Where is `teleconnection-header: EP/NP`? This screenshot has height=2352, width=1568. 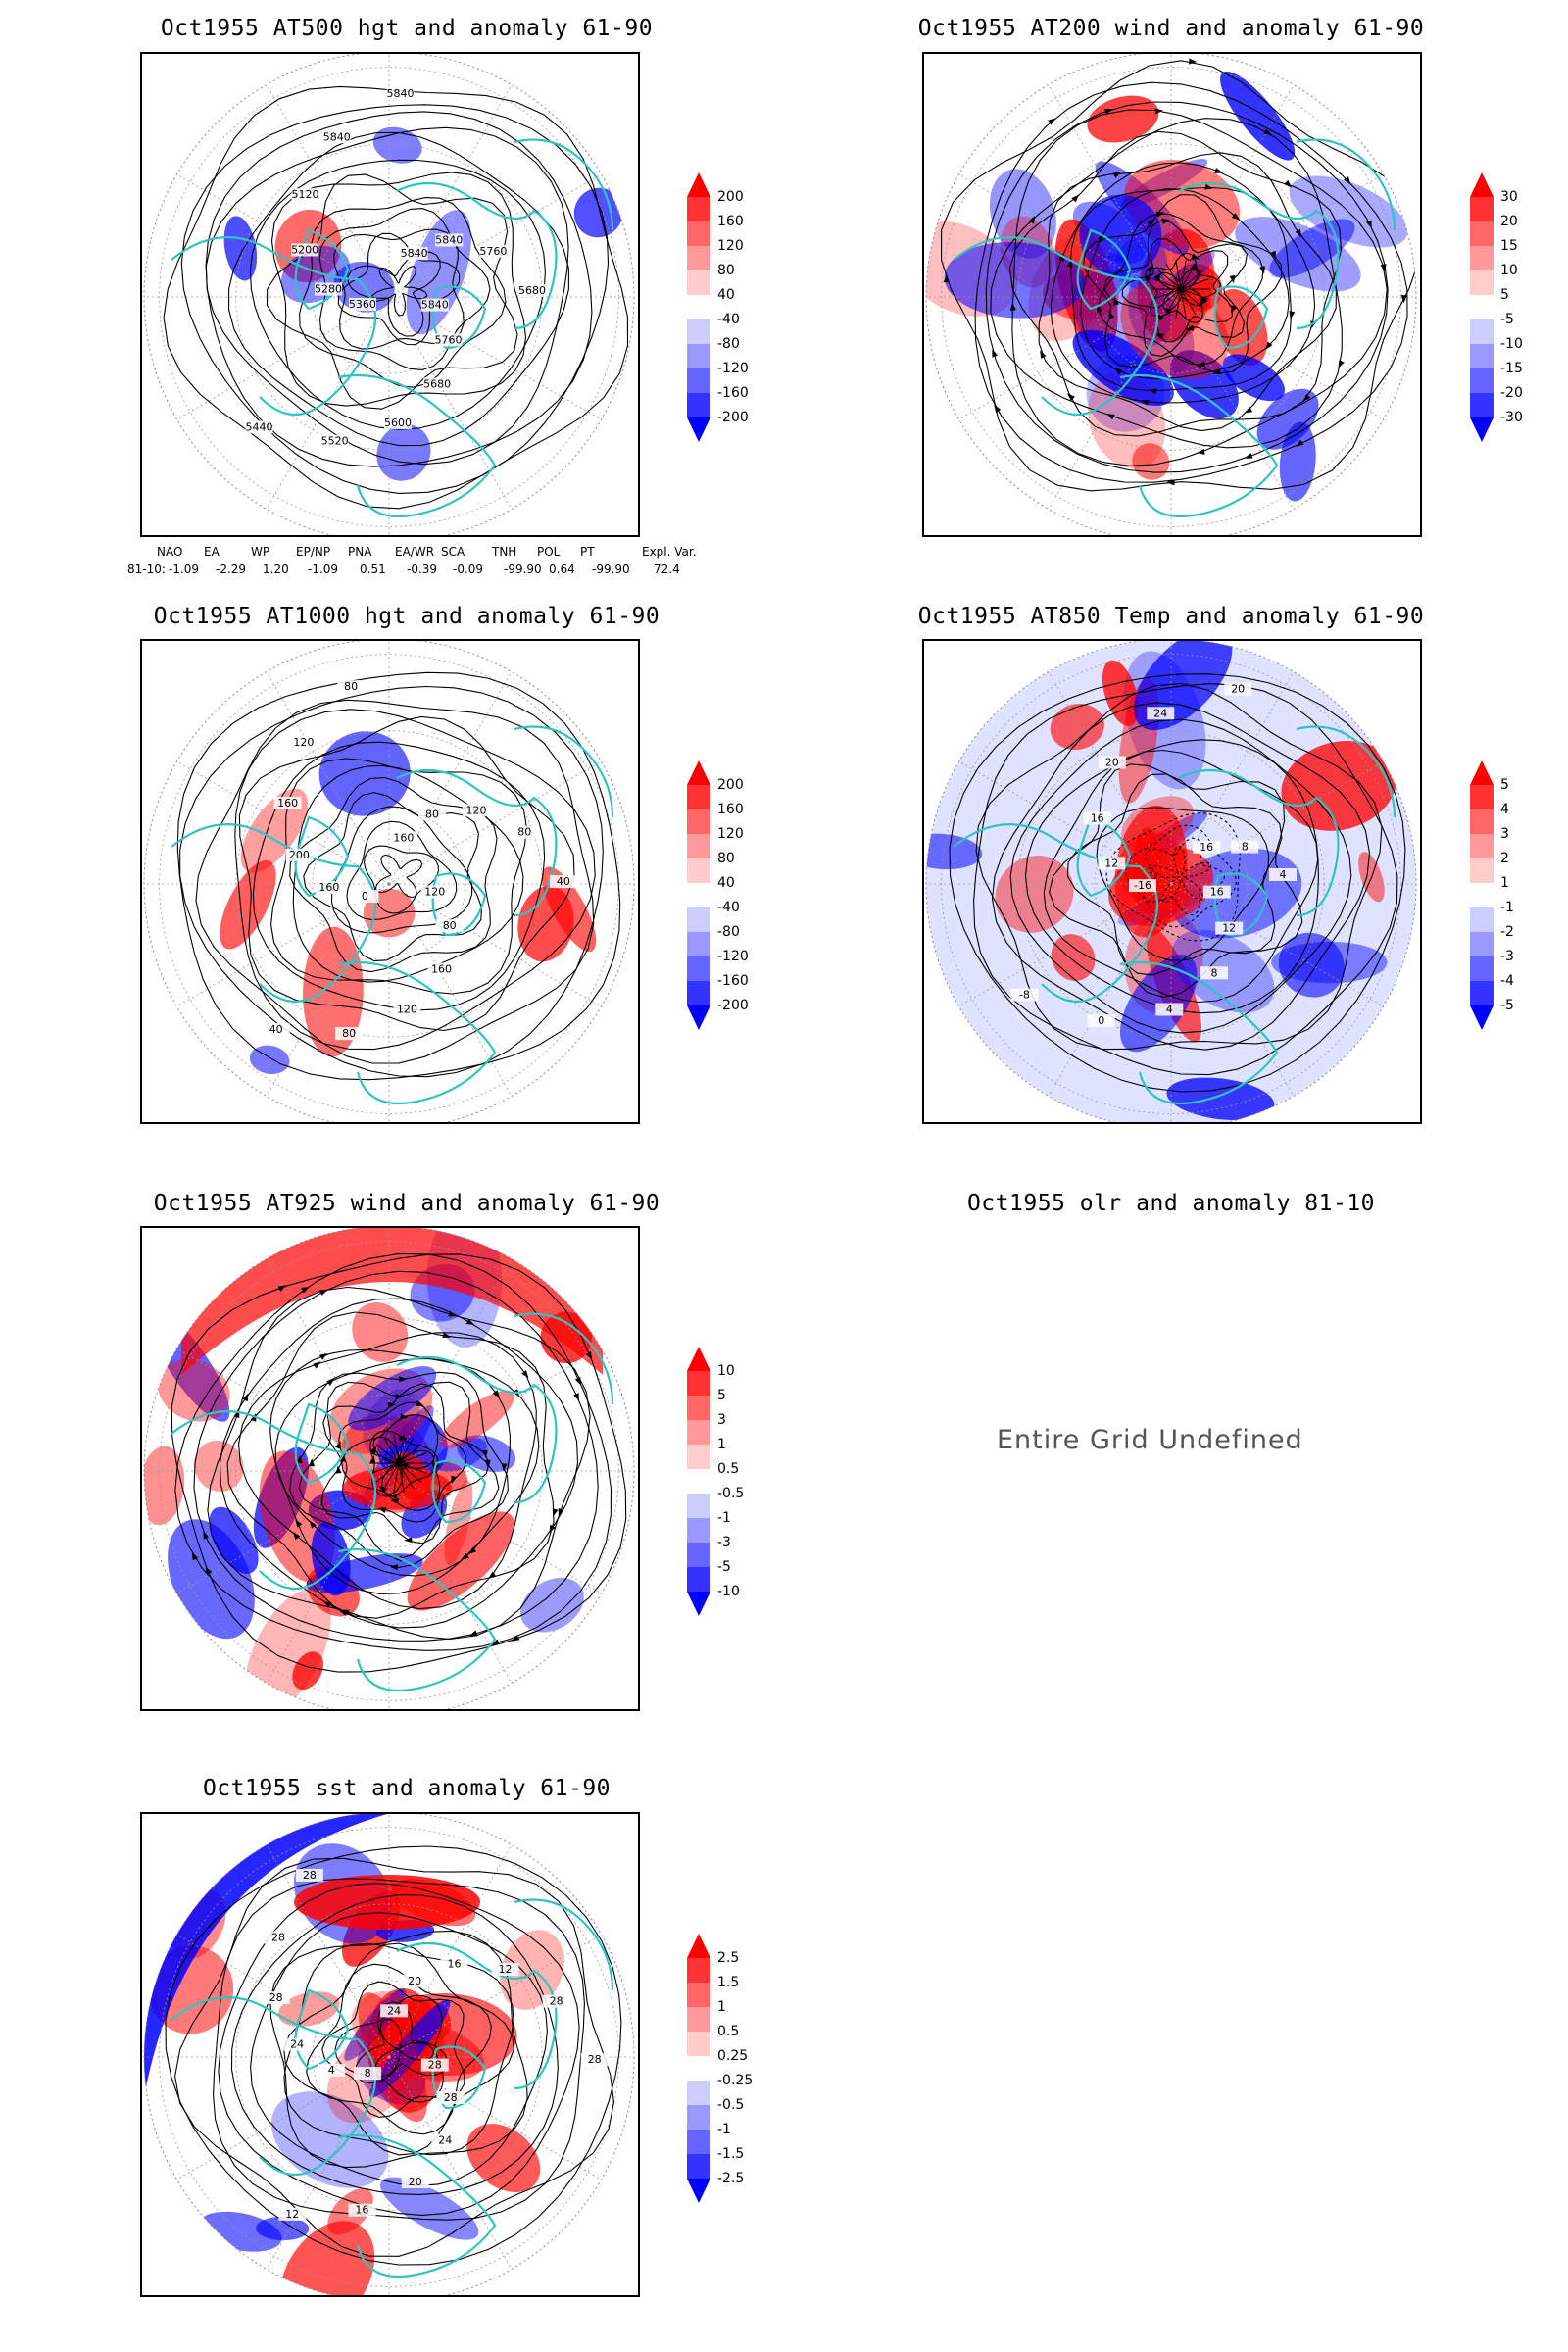 teleconnection-header: EP/NP is located at coordinates (313, 552).